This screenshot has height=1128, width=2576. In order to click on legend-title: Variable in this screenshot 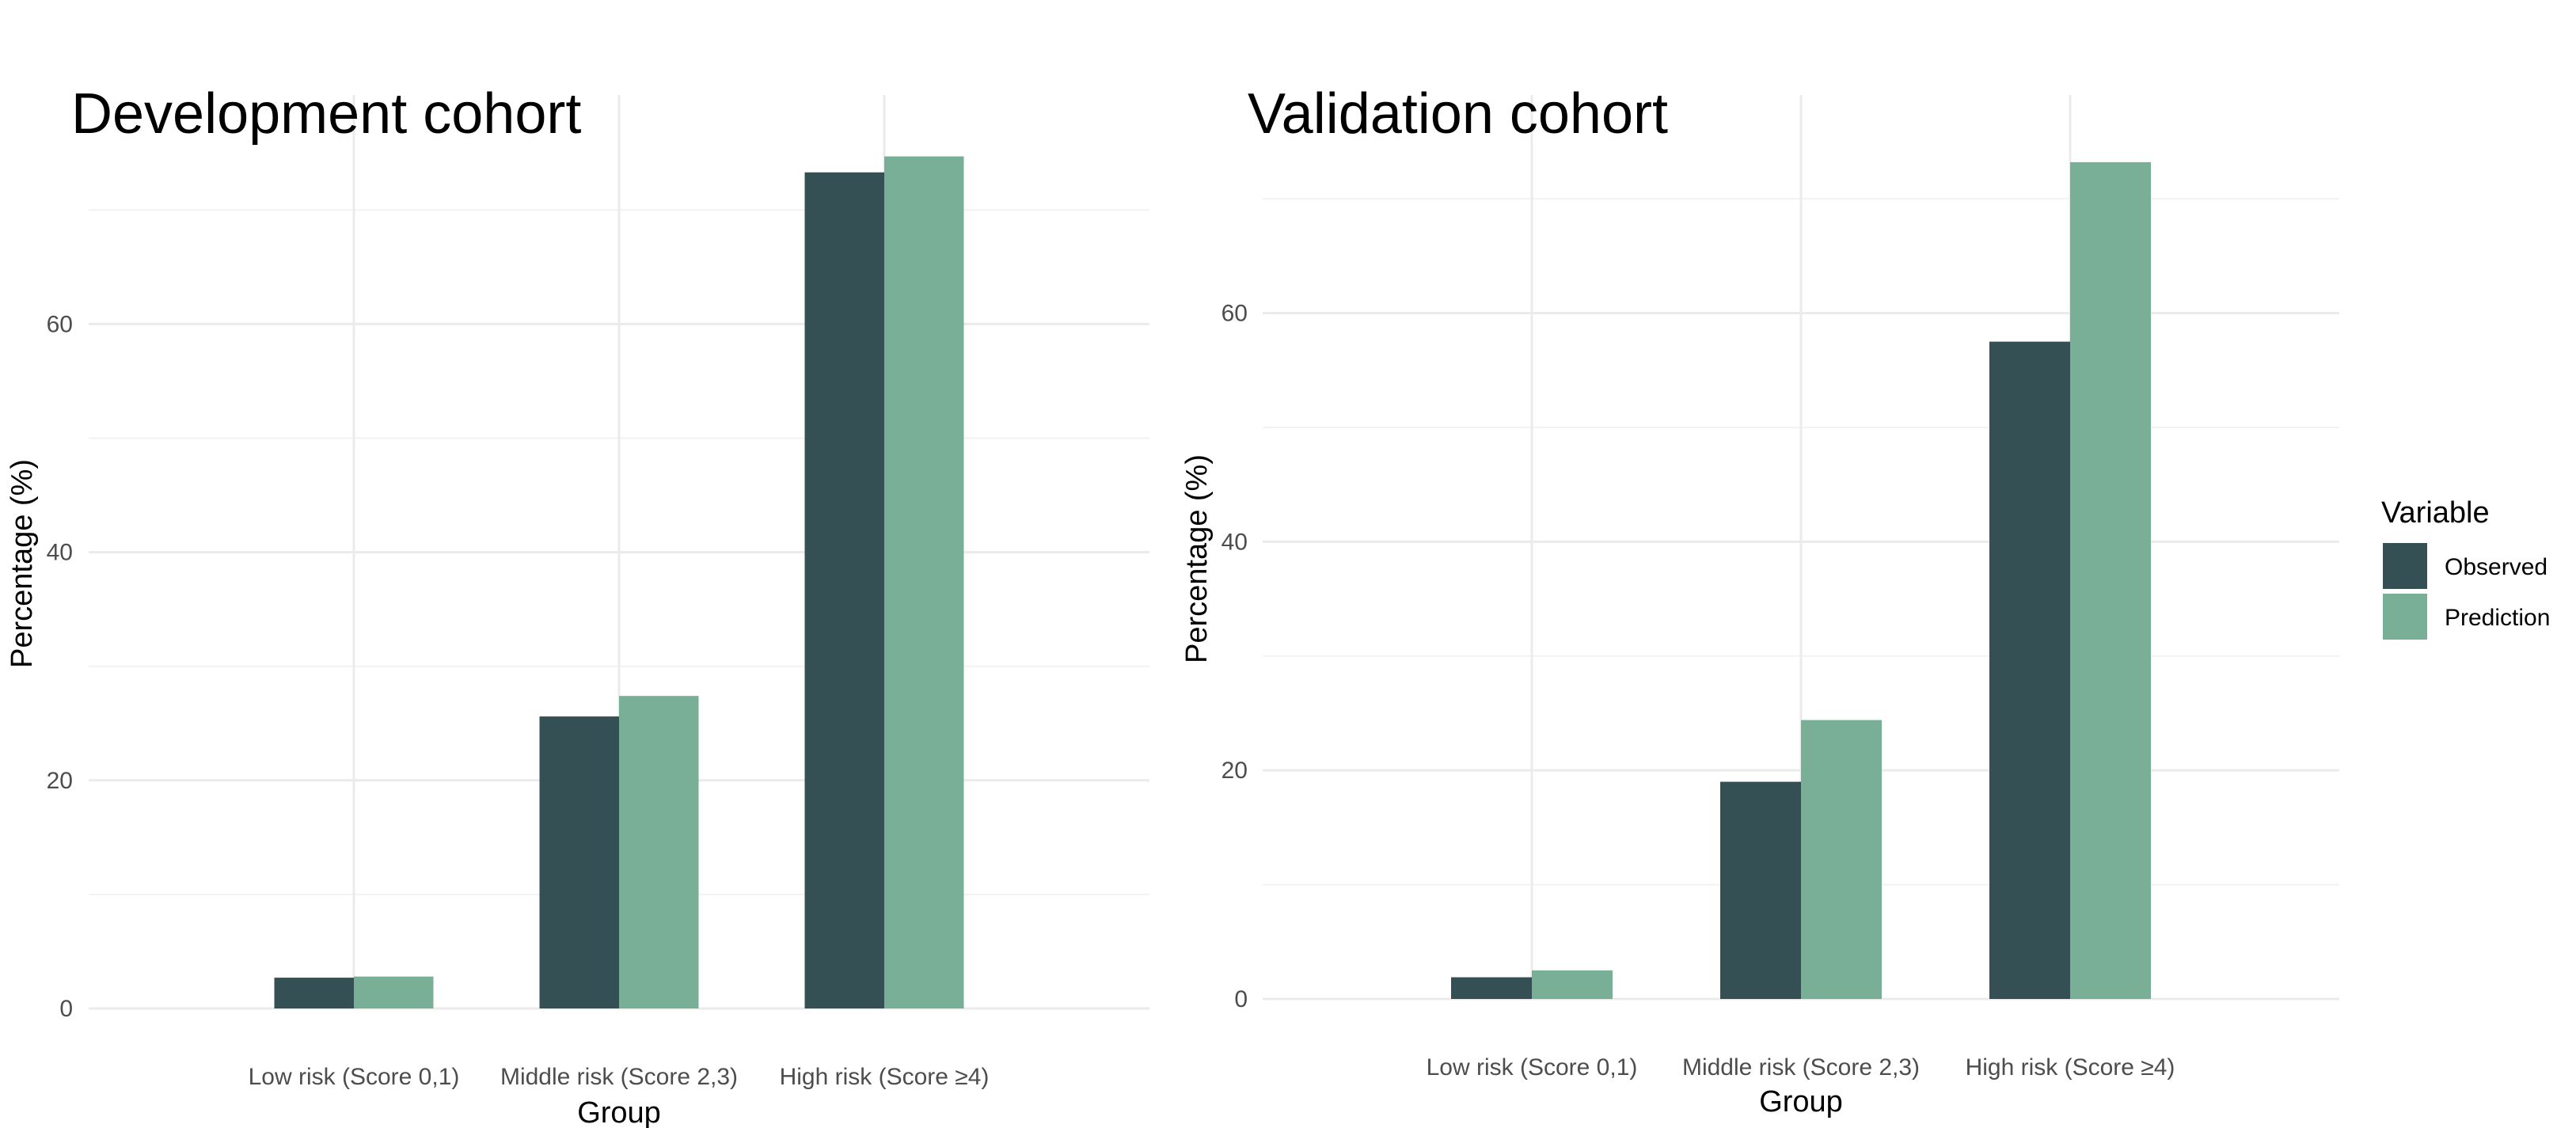, I will do `click(2435, 513)`.